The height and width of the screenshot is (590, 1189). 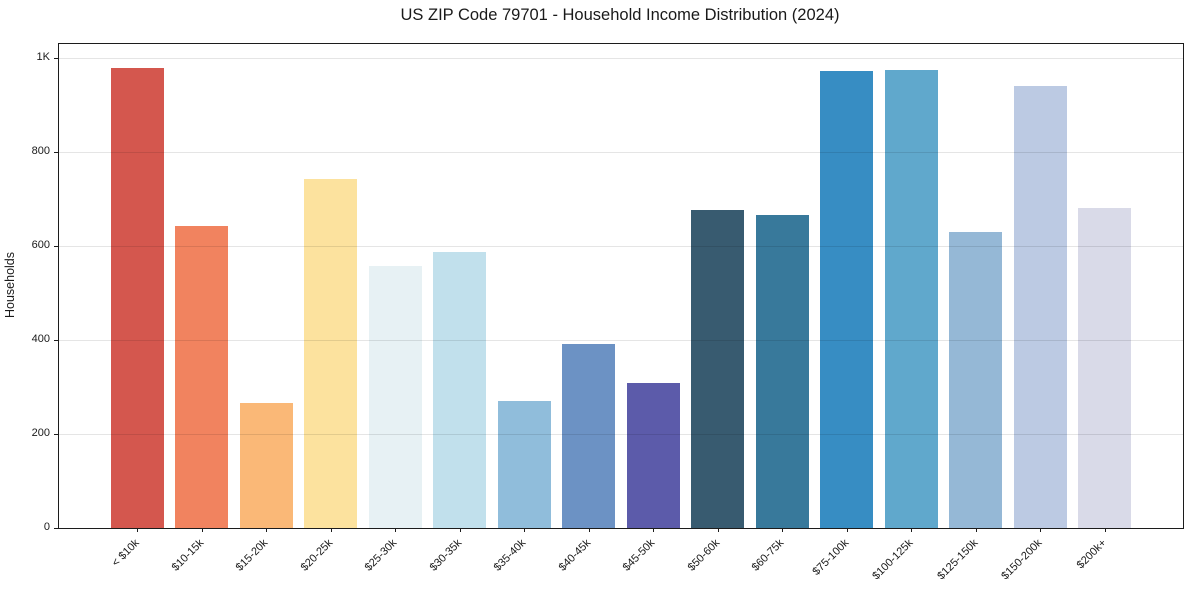 What do you see at coordinates (445, 555) in the screenshot?
I see `x-tick-label: $30-35k` at bounding box center [445, 555].